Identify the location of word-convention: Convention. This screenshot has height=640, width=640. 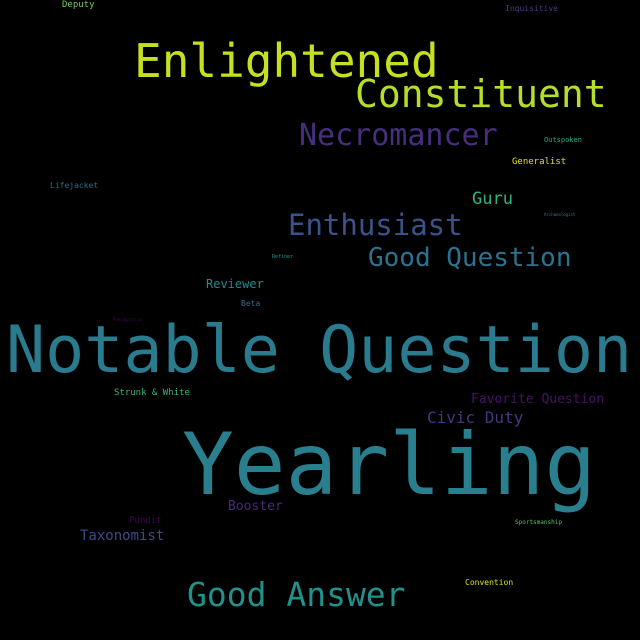
(489, 582).